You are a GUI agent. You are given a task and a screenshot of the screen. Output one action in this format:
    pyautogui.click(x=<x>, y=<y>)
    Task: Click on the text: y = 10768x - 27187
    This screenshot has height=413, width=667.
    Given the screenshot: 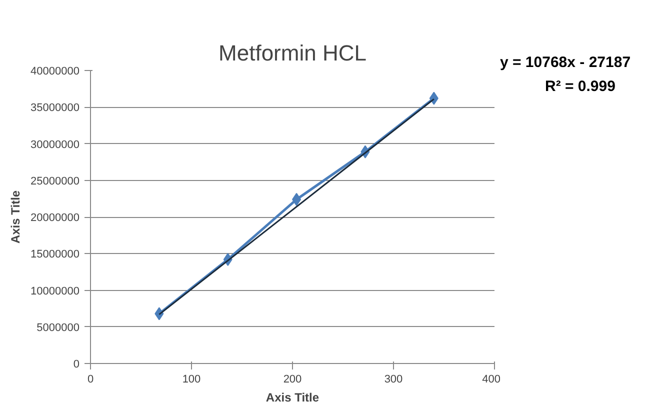 What is the action you would take?
    pyautogui.click(x=565, y=63)
    